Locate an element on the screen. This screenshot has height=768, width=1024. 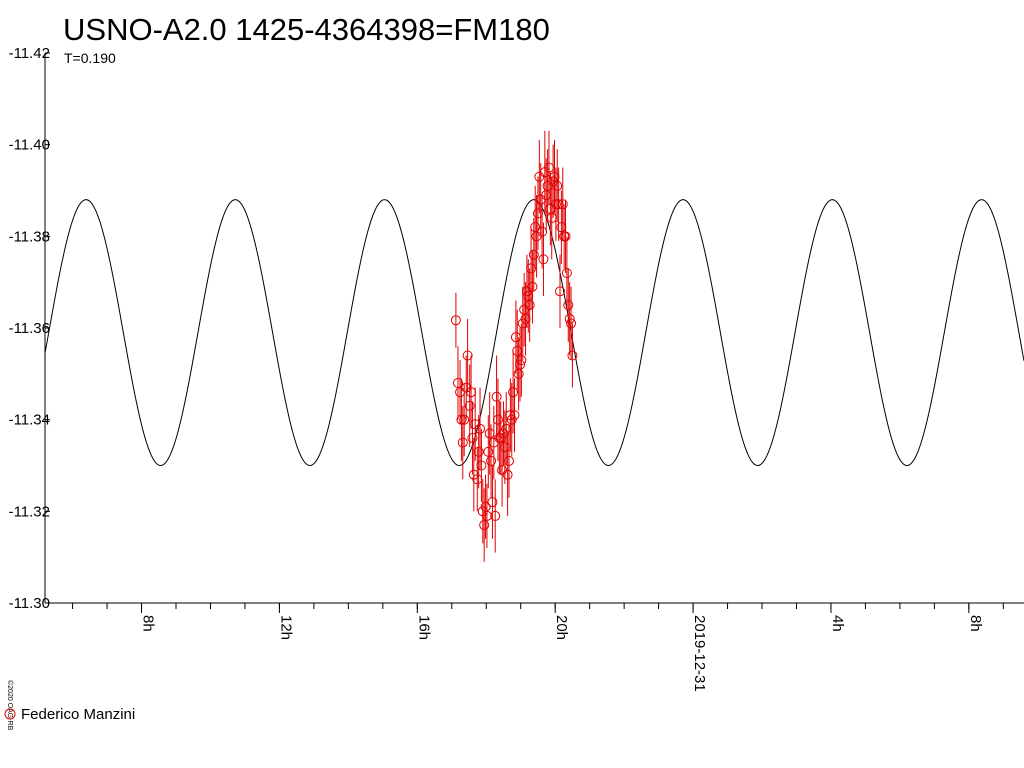
legend-marker-icon is located at coordinates (10, 714).